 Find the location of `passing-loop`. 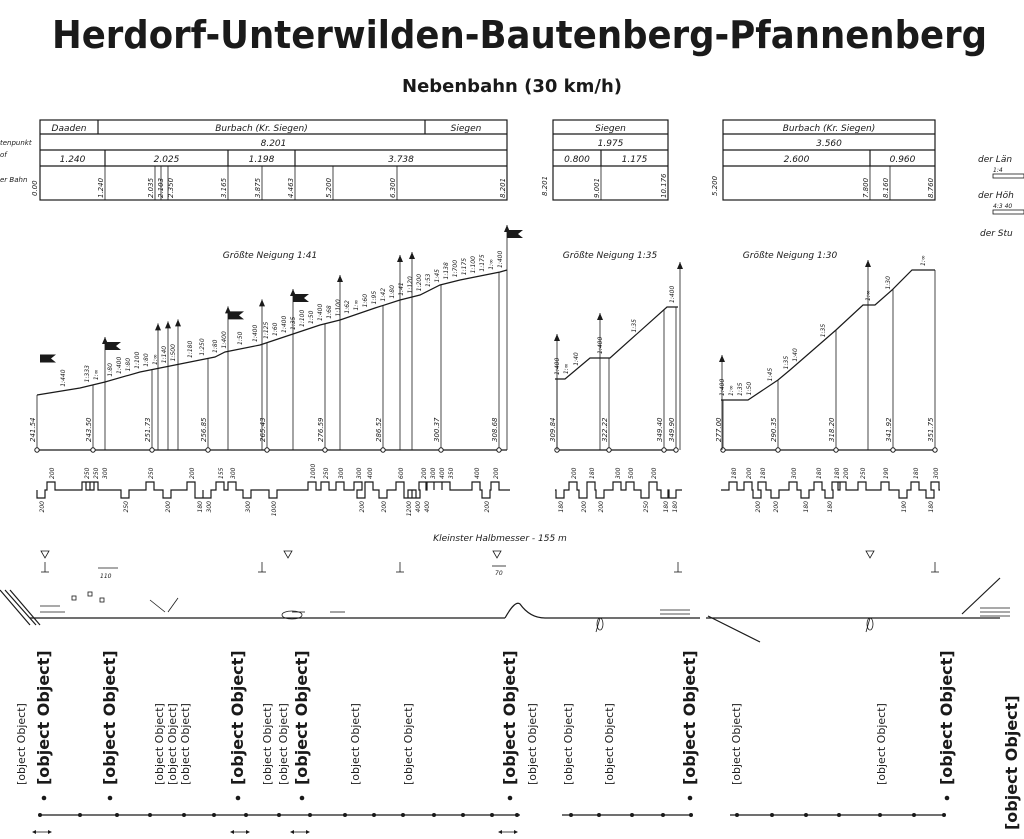

passing-loop is located at coordinates (292, 615).